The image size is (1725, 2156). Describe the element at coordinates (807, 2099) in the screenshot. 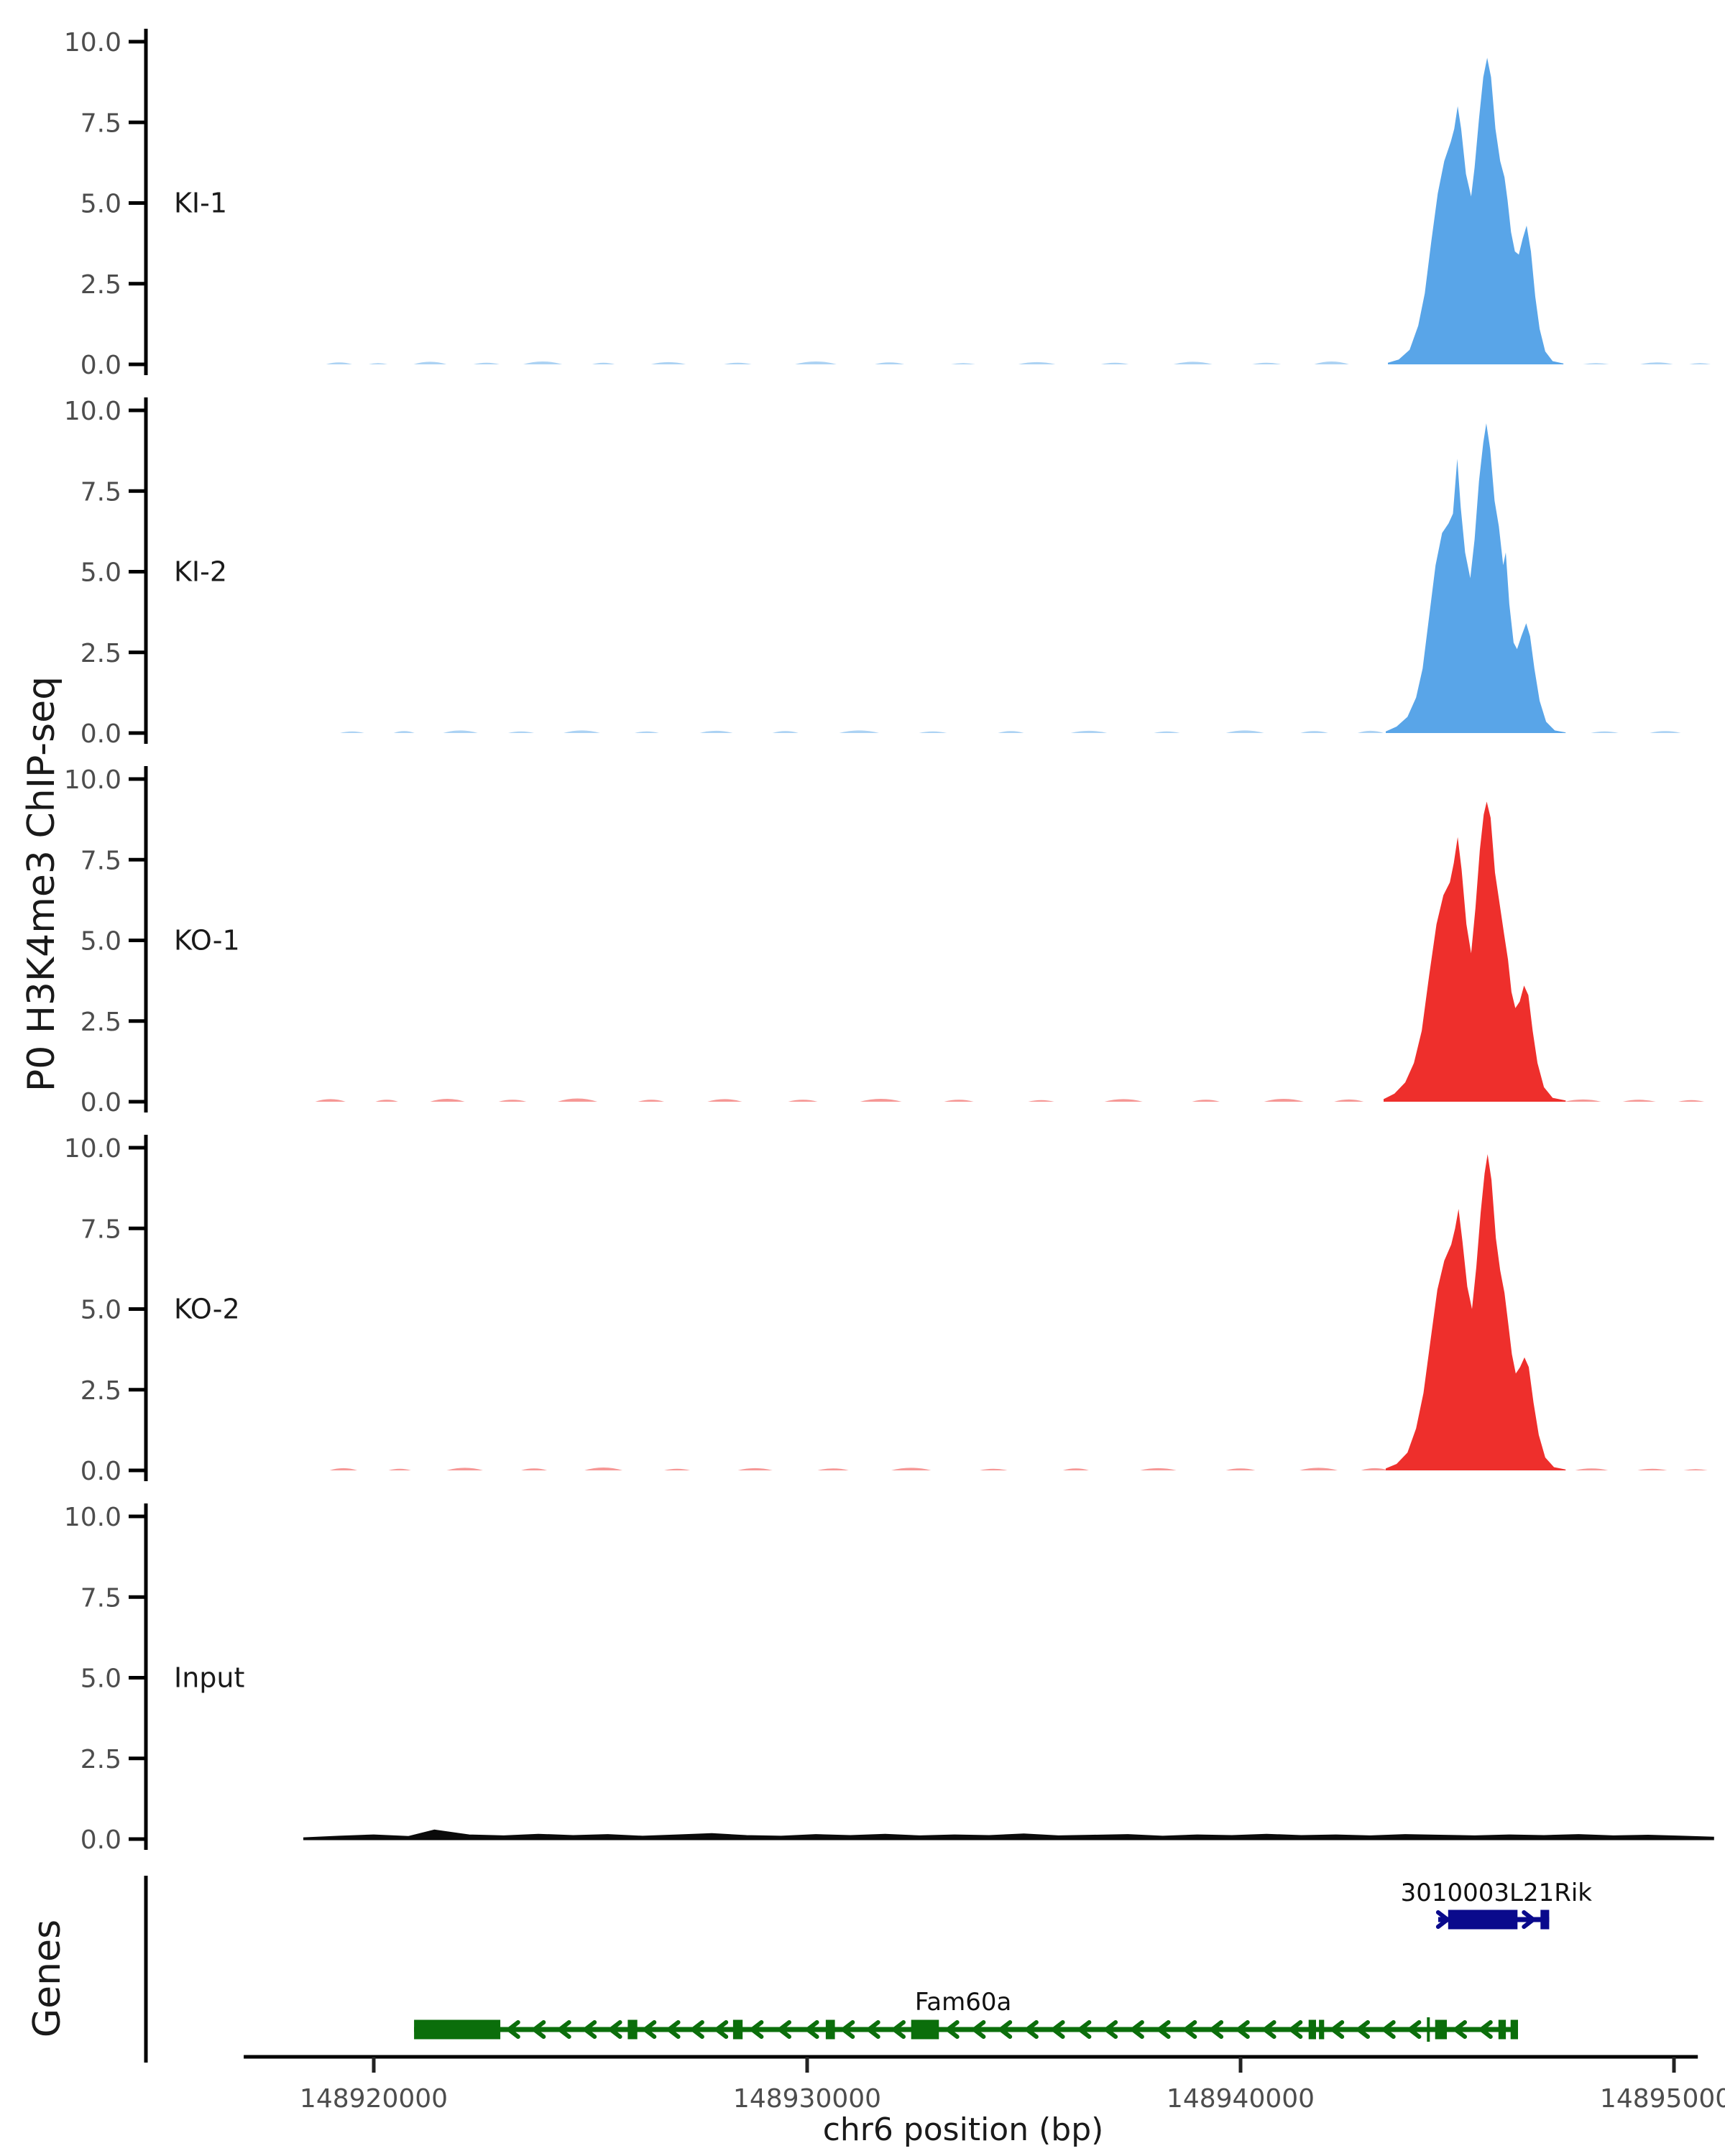

I see `x-tick-label: 148930000` at that location.